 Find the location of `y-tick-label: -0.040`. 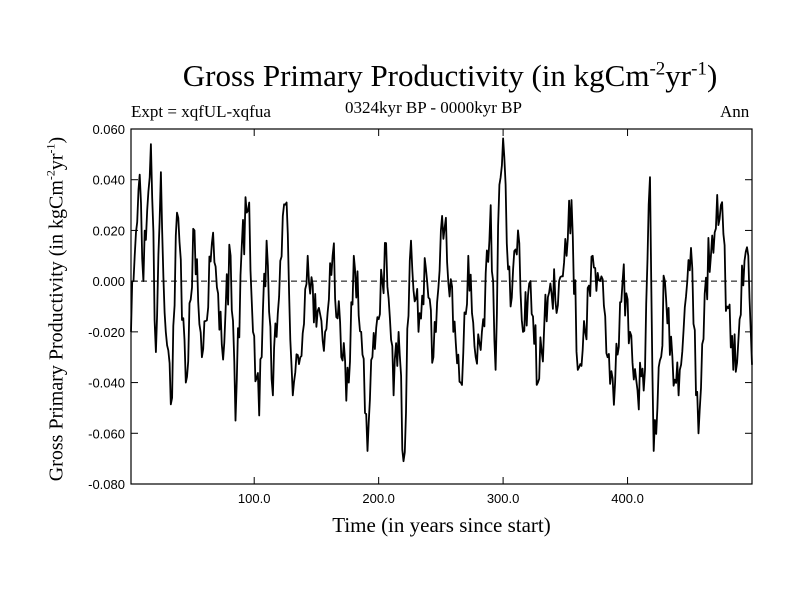

y-tick-label: -0.040 is located at coordinates (106, 383).